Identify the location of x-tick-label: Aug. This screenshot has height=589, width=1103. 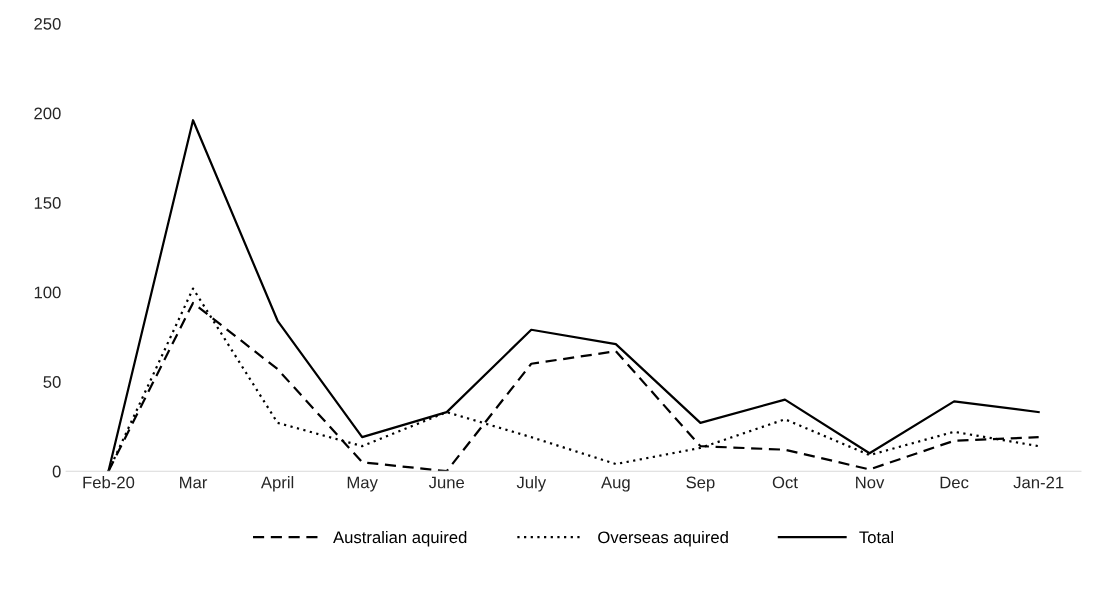
(615, 484).